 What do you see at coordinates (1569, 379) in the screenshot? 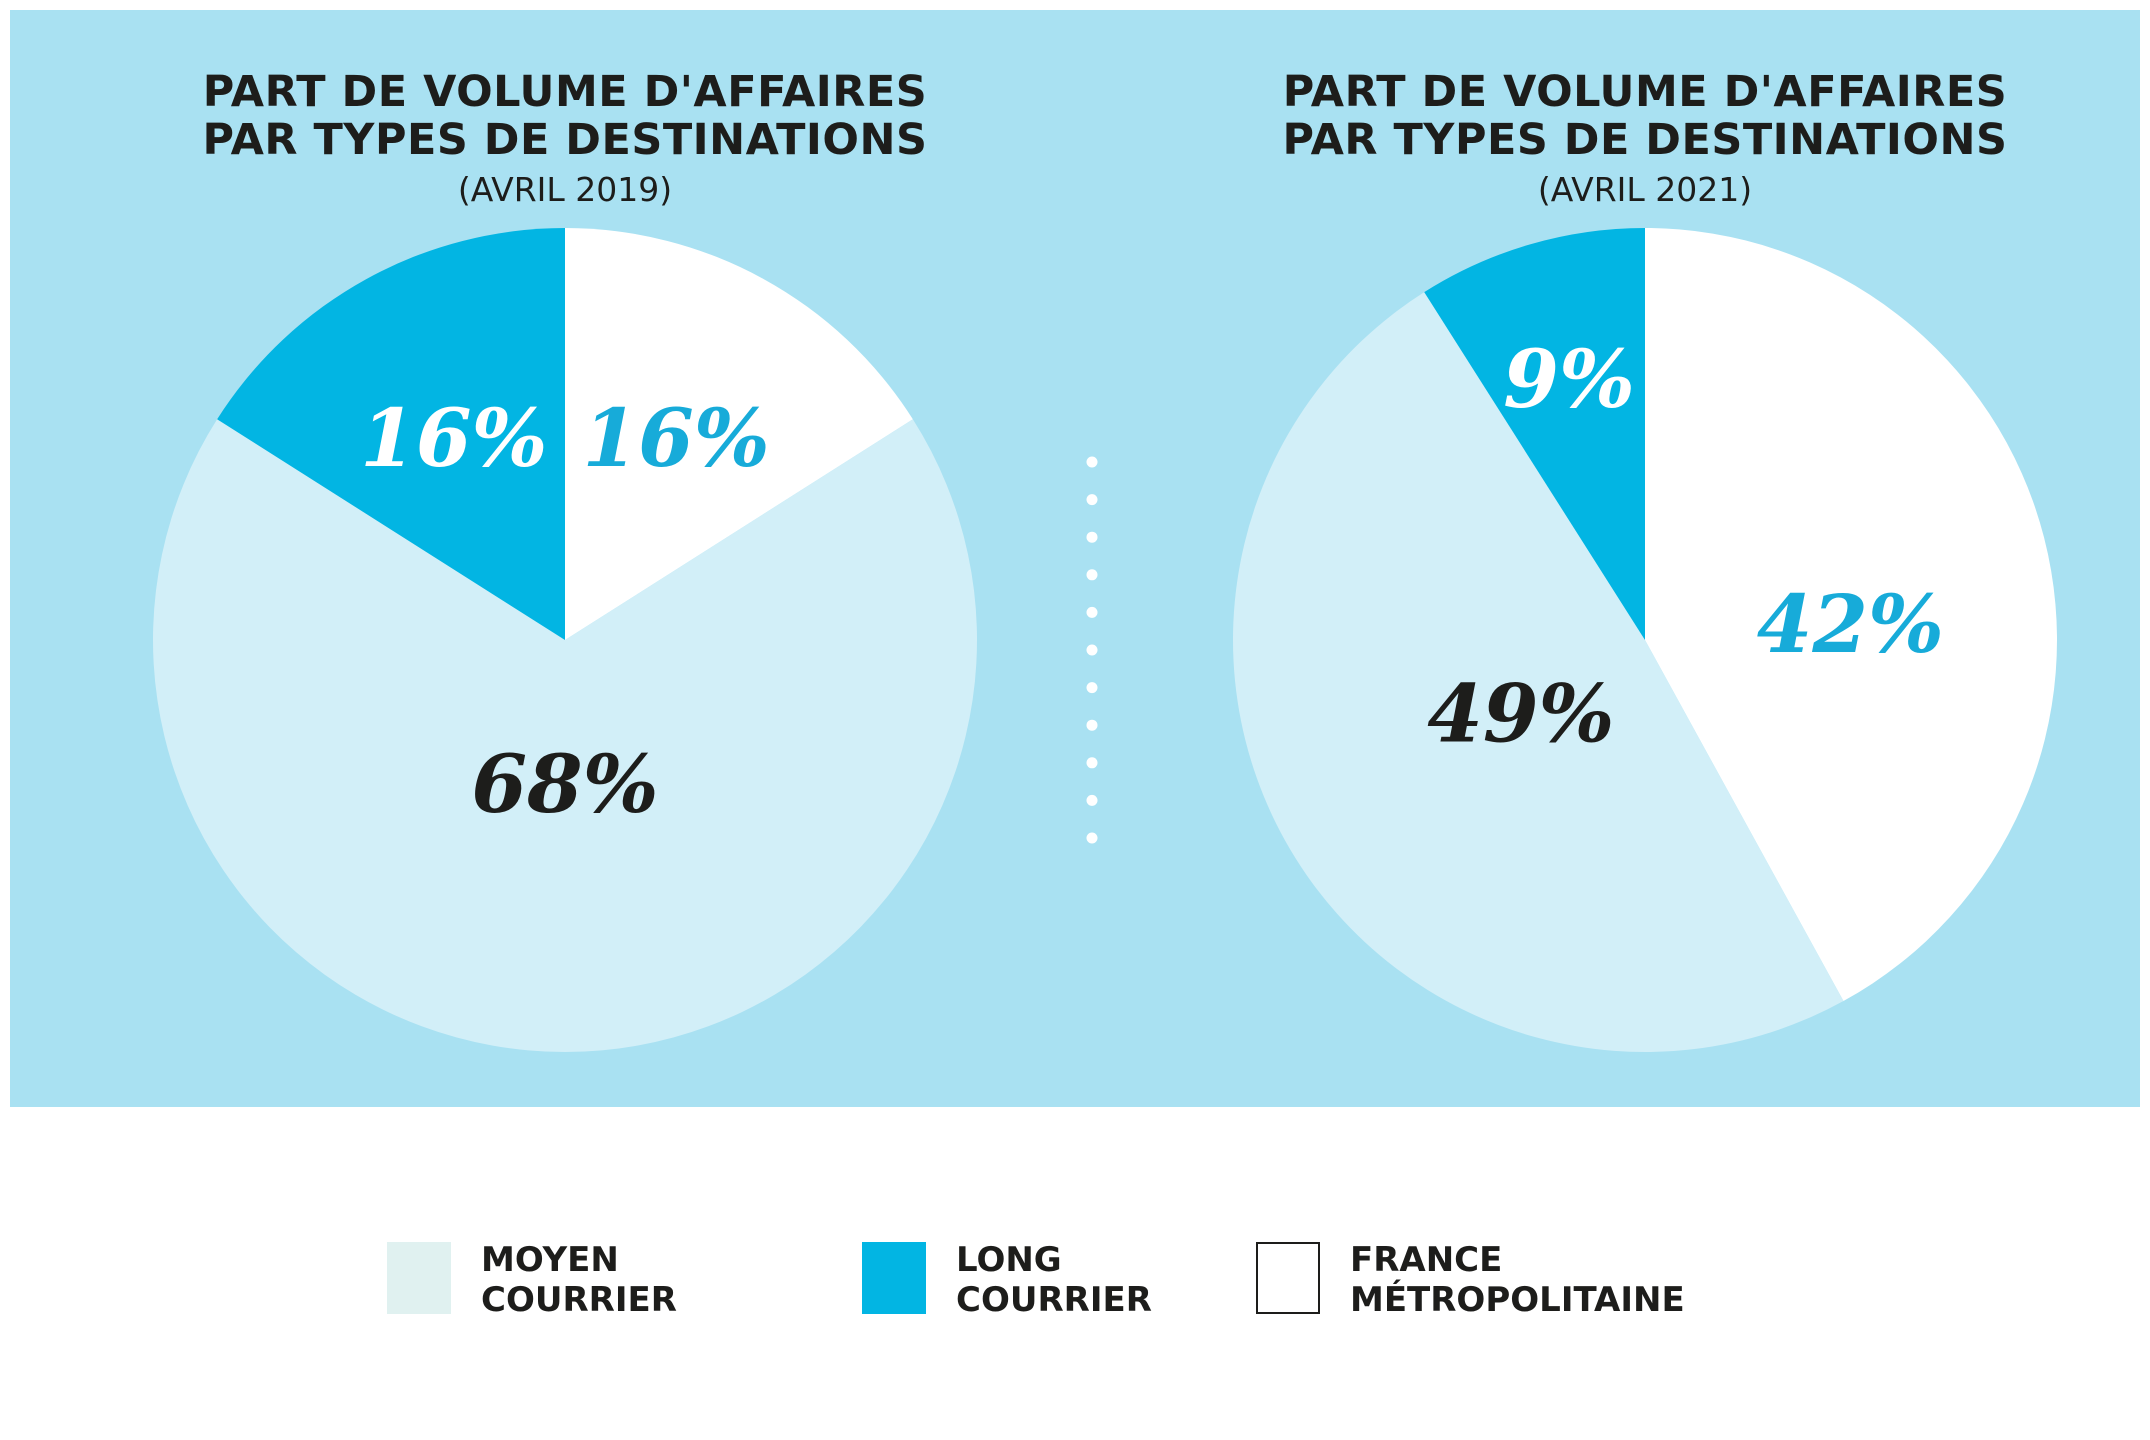
I see `slice-label-long-courrier: 9%` at bounding box center [1569, 379].